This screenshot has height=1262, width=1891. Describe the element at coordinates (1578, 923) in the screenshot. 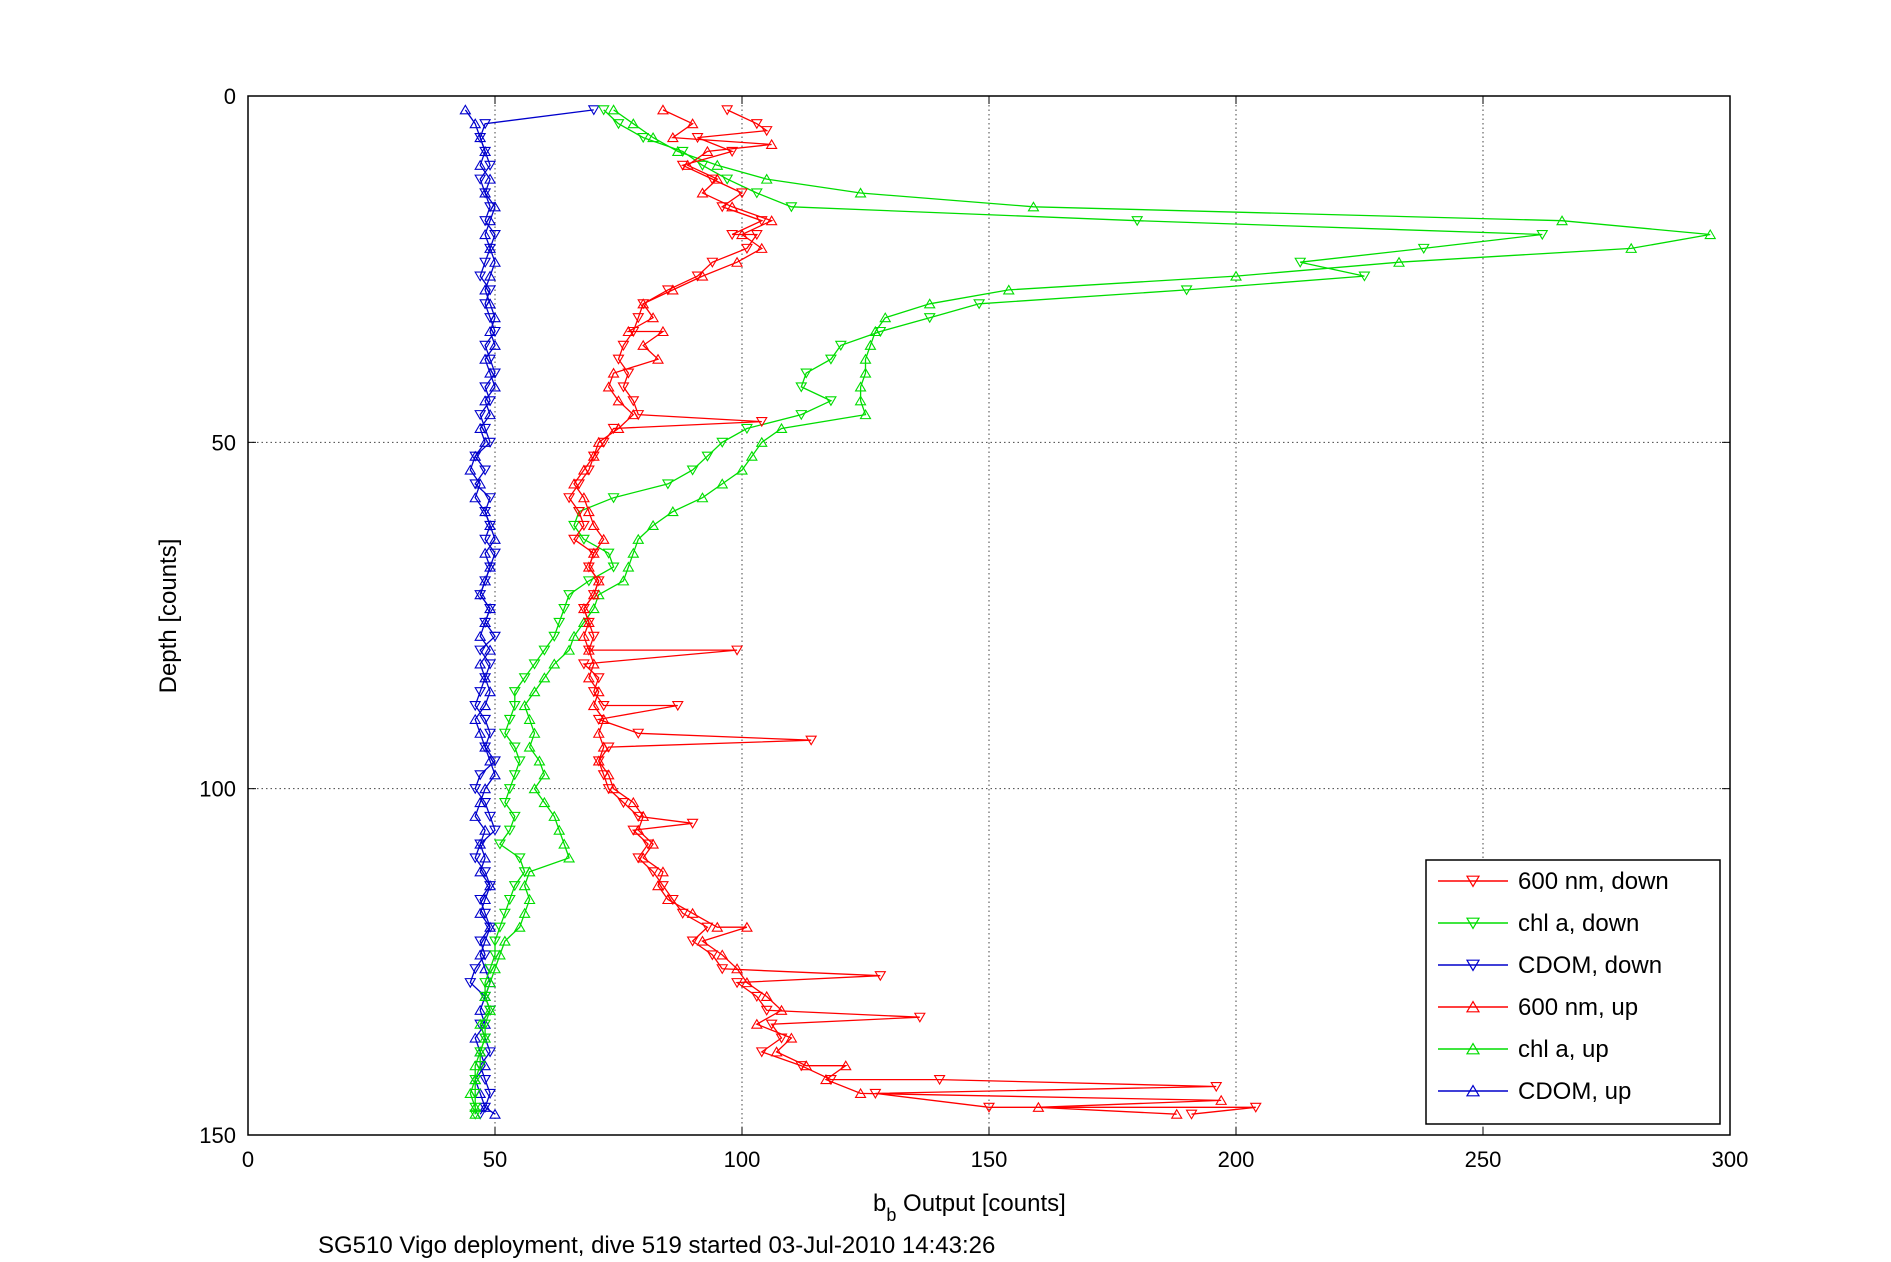

I see `legend-label: chl a, down` at that location.